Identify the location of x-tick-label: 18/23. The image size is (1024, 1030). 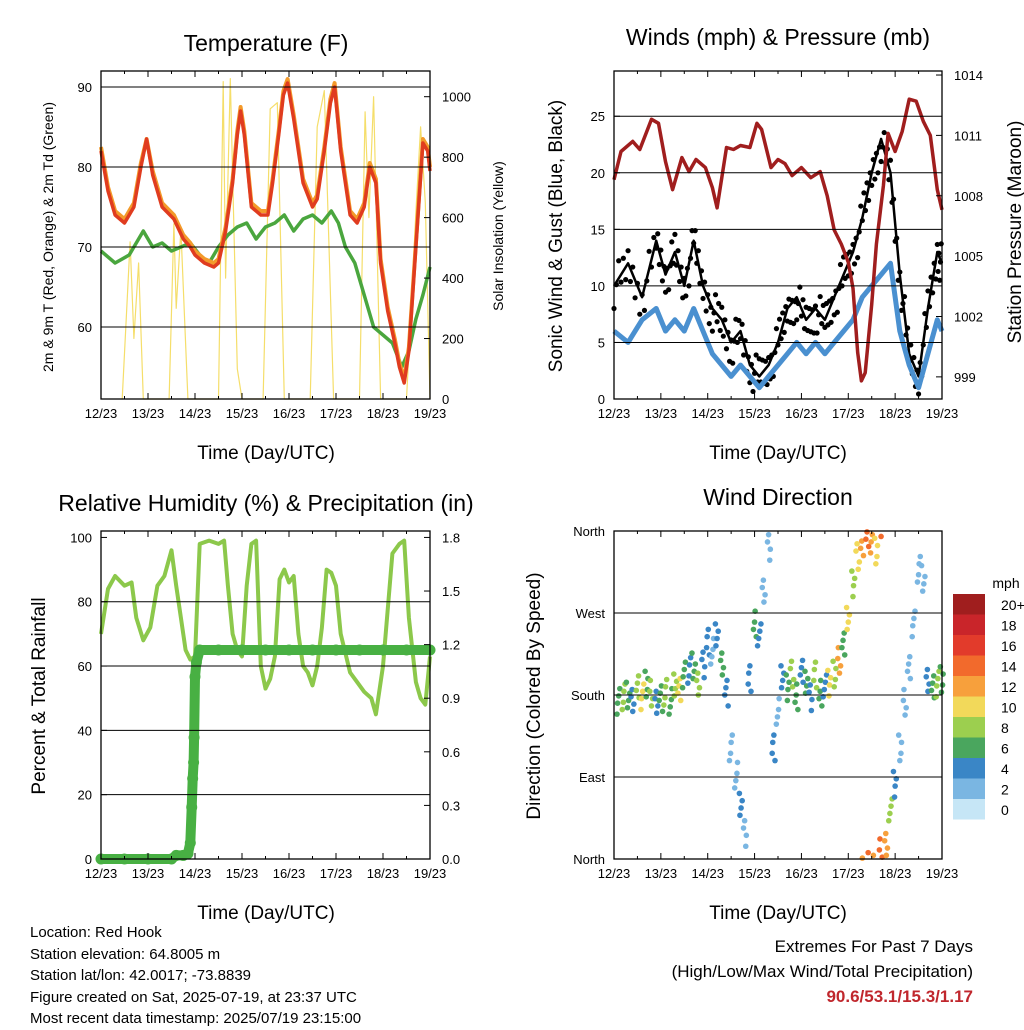
(383, 873).